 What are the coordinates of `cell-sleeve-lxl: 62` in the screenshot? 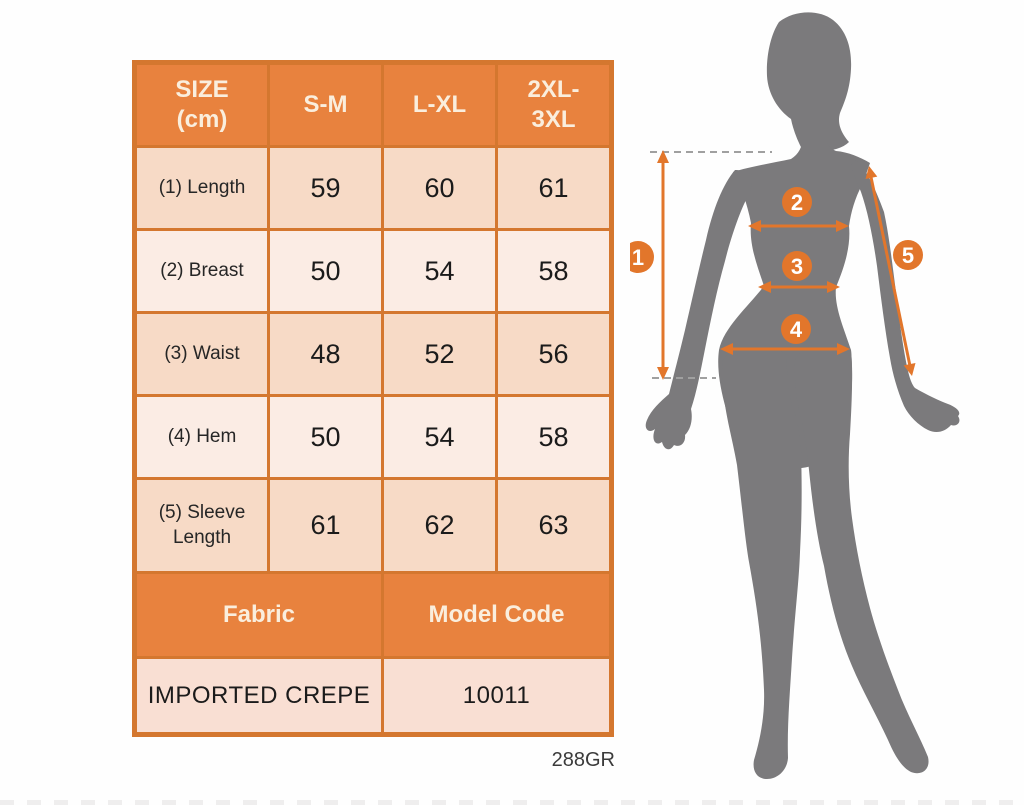 It's located at (439, 525).